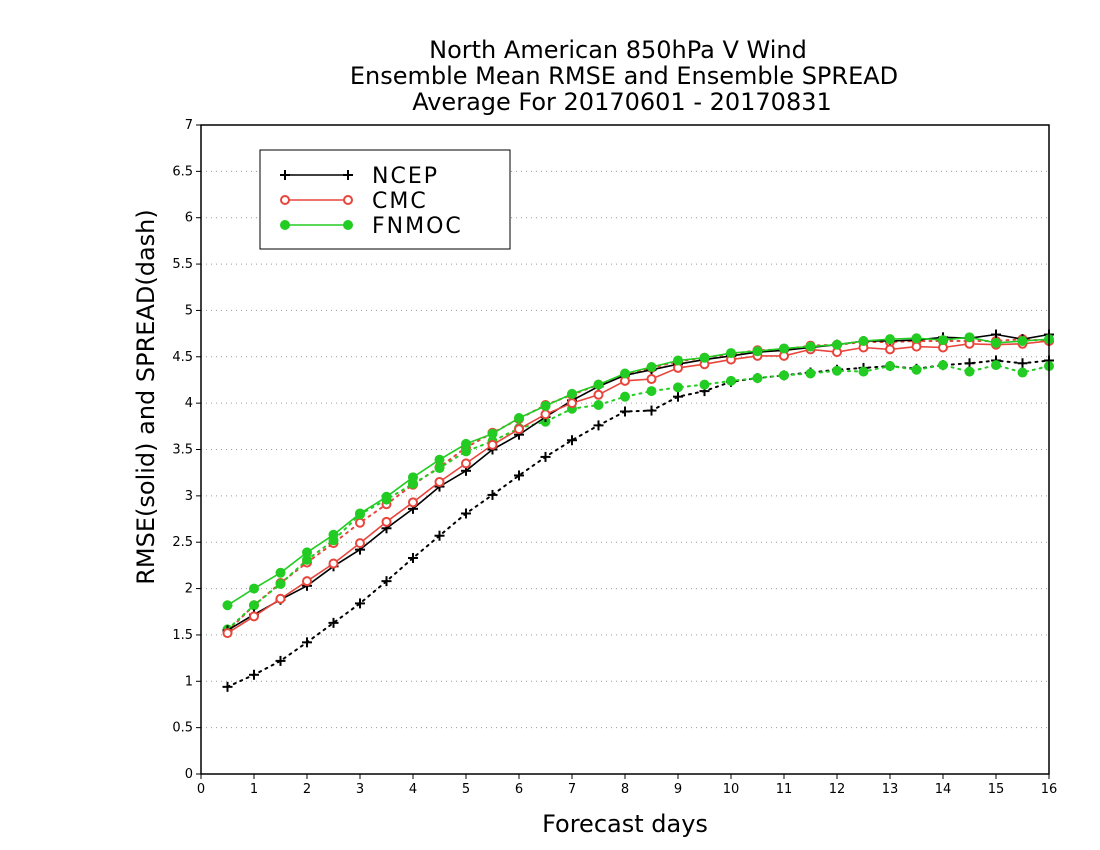  I want to click on y-tick-label: 4.5, so click(182, 357).